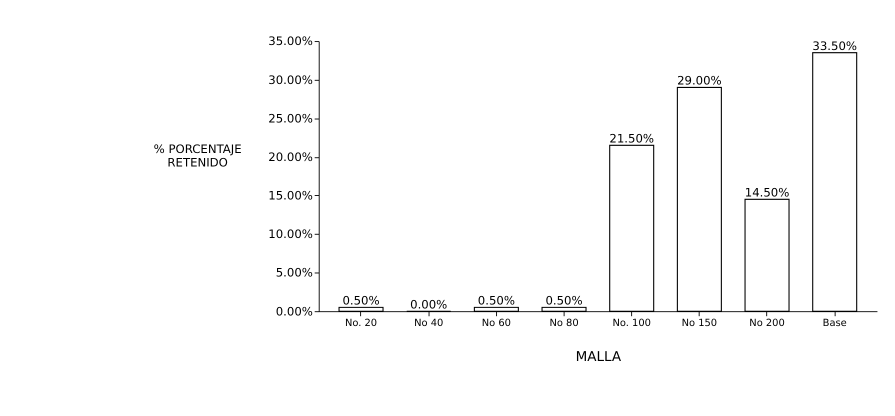  Describe the element at coordinates (767, 193) in the screenshot. I see `data-label: 14.50%` at that location.